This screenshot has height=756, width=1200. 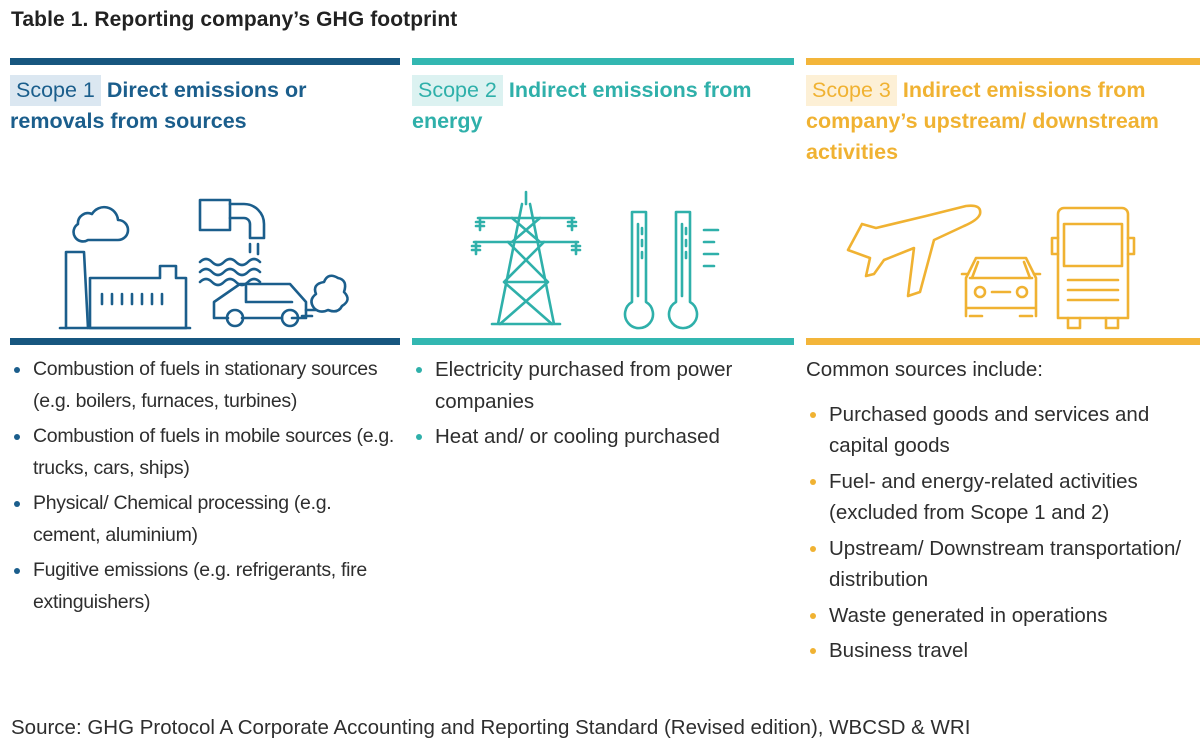 What do you see at coordinates (526, 258) in the screenshot?
I see `power-tower-icon` at bounding box center [526, 258].